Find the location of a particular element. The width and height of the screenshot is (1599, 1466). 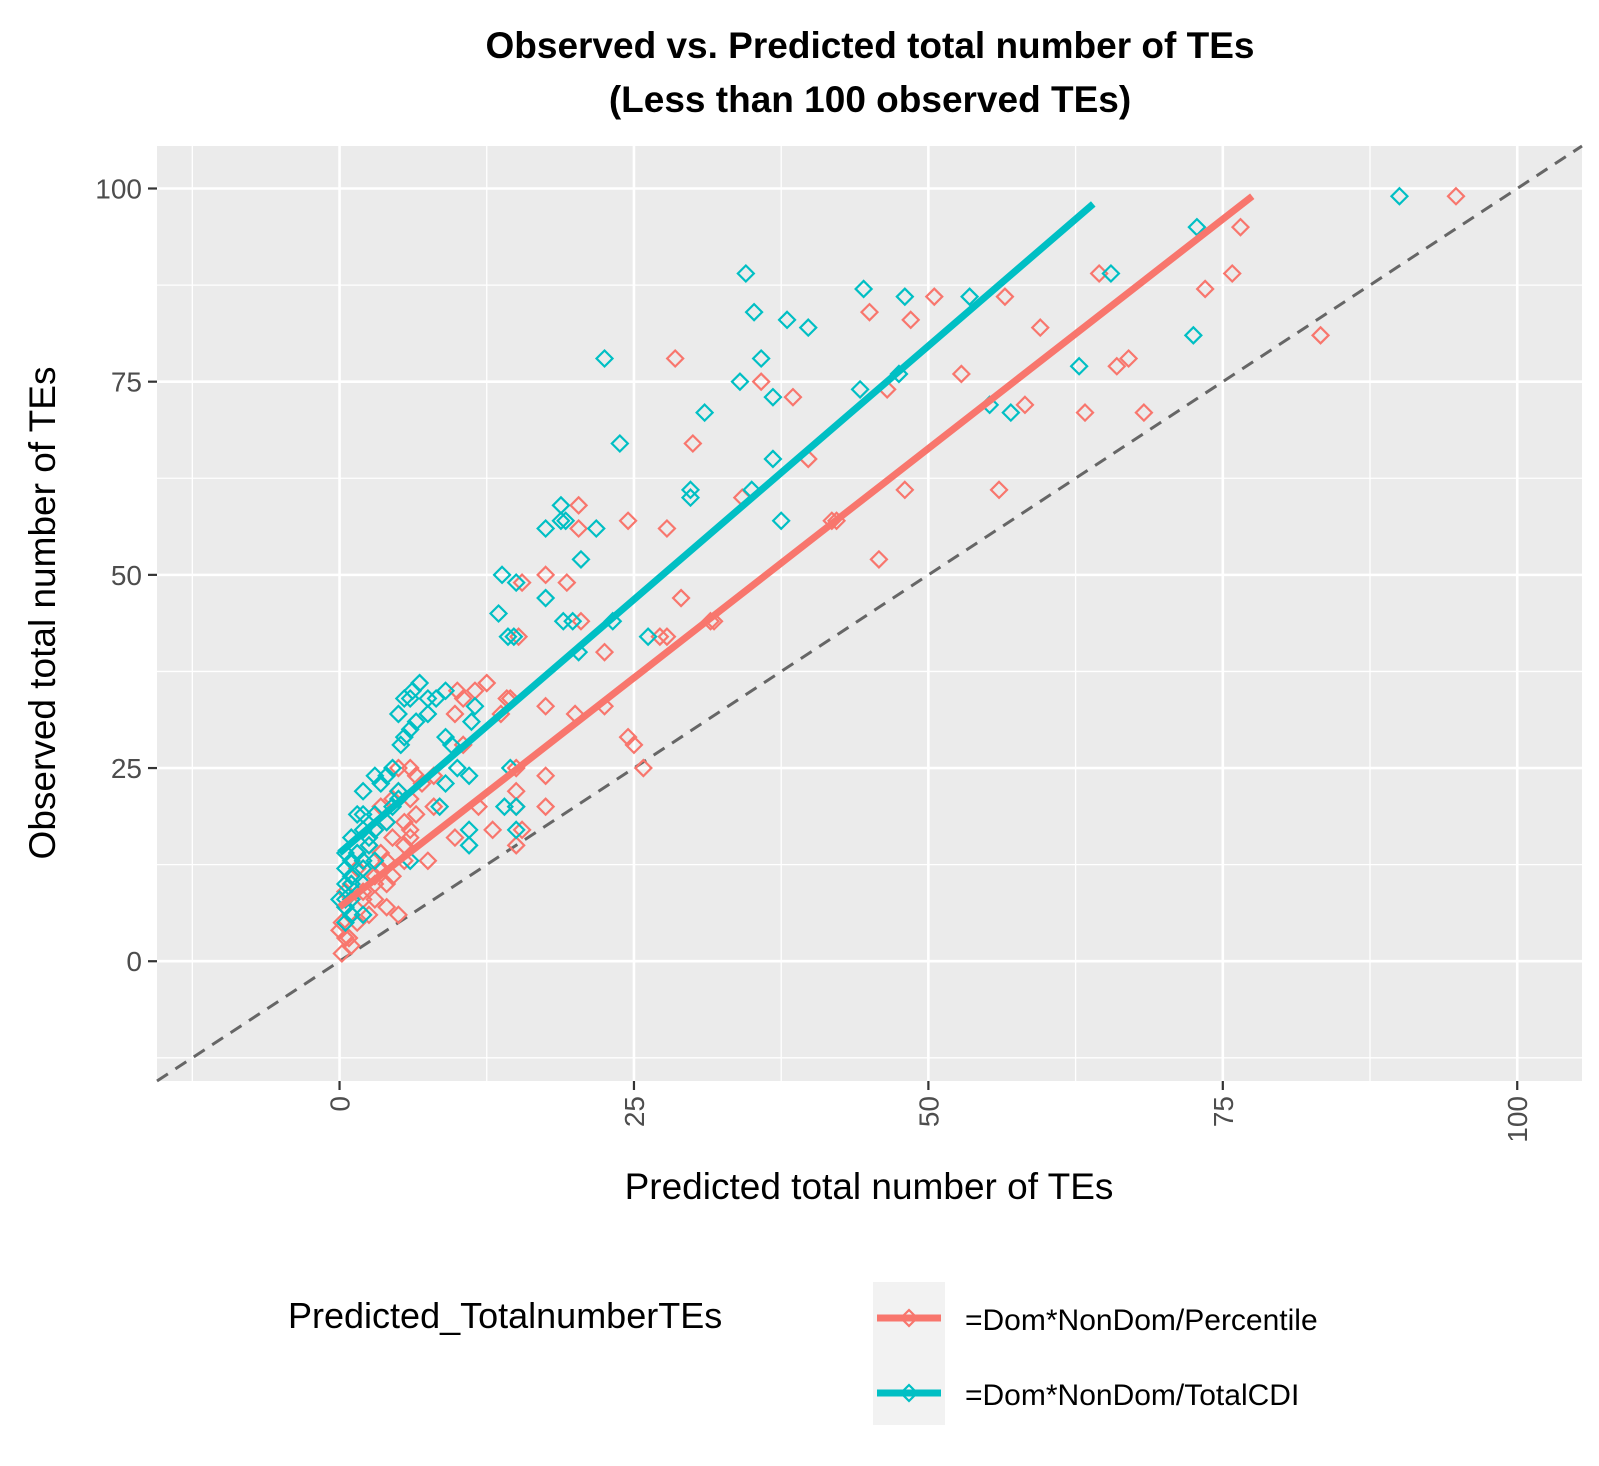

y-tick-label: 0 is located at coordinates (134, 961).